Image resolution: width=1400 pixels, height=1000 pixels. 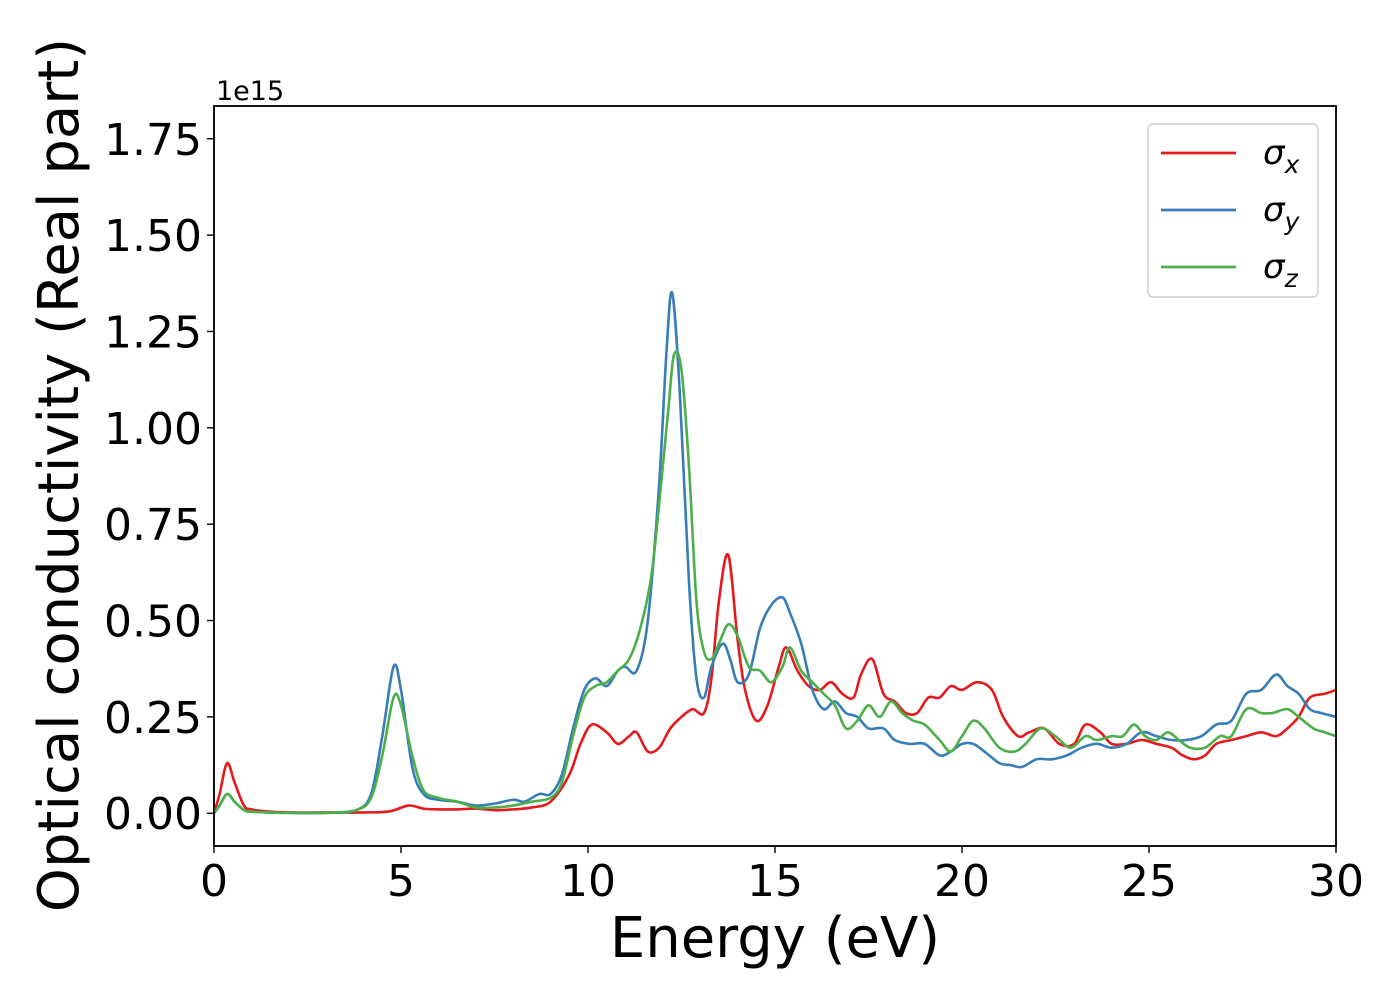 I want to click on x-axis-title: Energy (eV), so click(x=775, y=938).